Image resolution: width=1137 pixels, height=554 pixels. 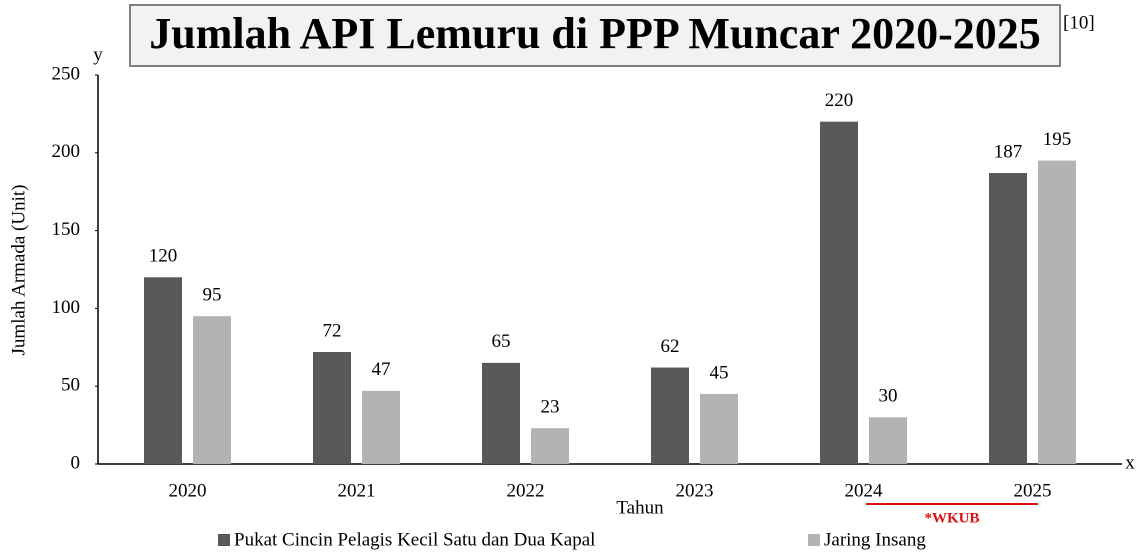 I want to click on x-tick-label: 2020, so click(x=188, y=490).